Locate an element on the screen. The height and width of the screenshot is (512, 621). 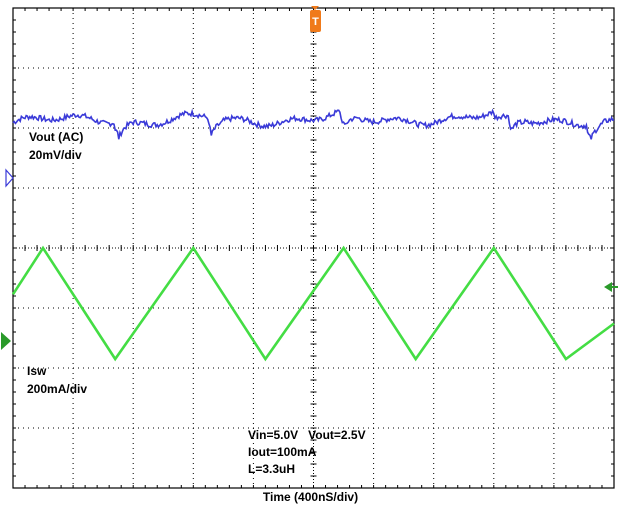
ch1-name-label: Vout (AC) is located at coordinates (56, 137).